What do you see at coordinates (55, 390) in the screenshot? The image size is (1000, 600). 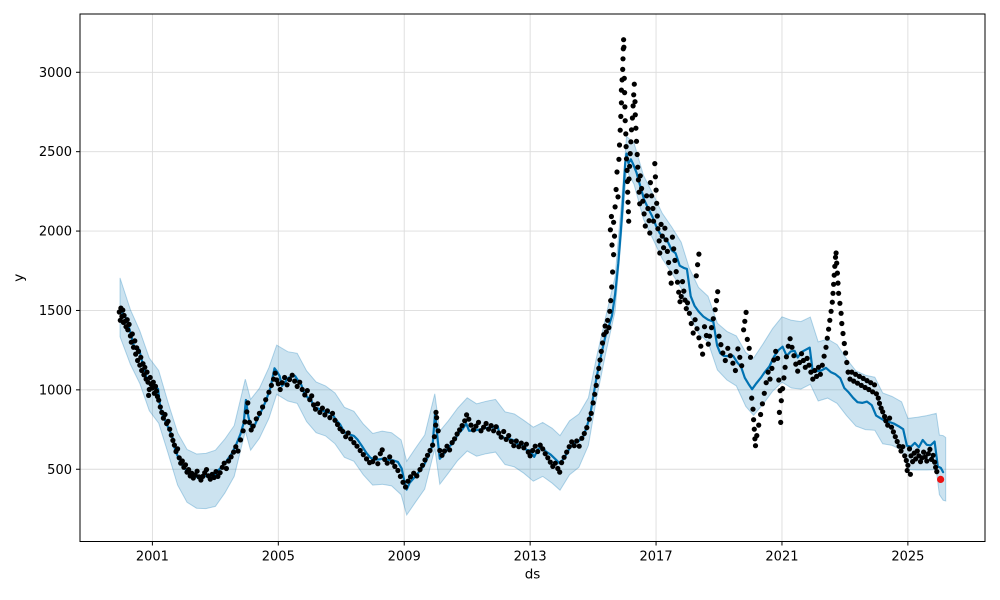 I see `y-tick-label: 1000` at bounding box center [55, 390].